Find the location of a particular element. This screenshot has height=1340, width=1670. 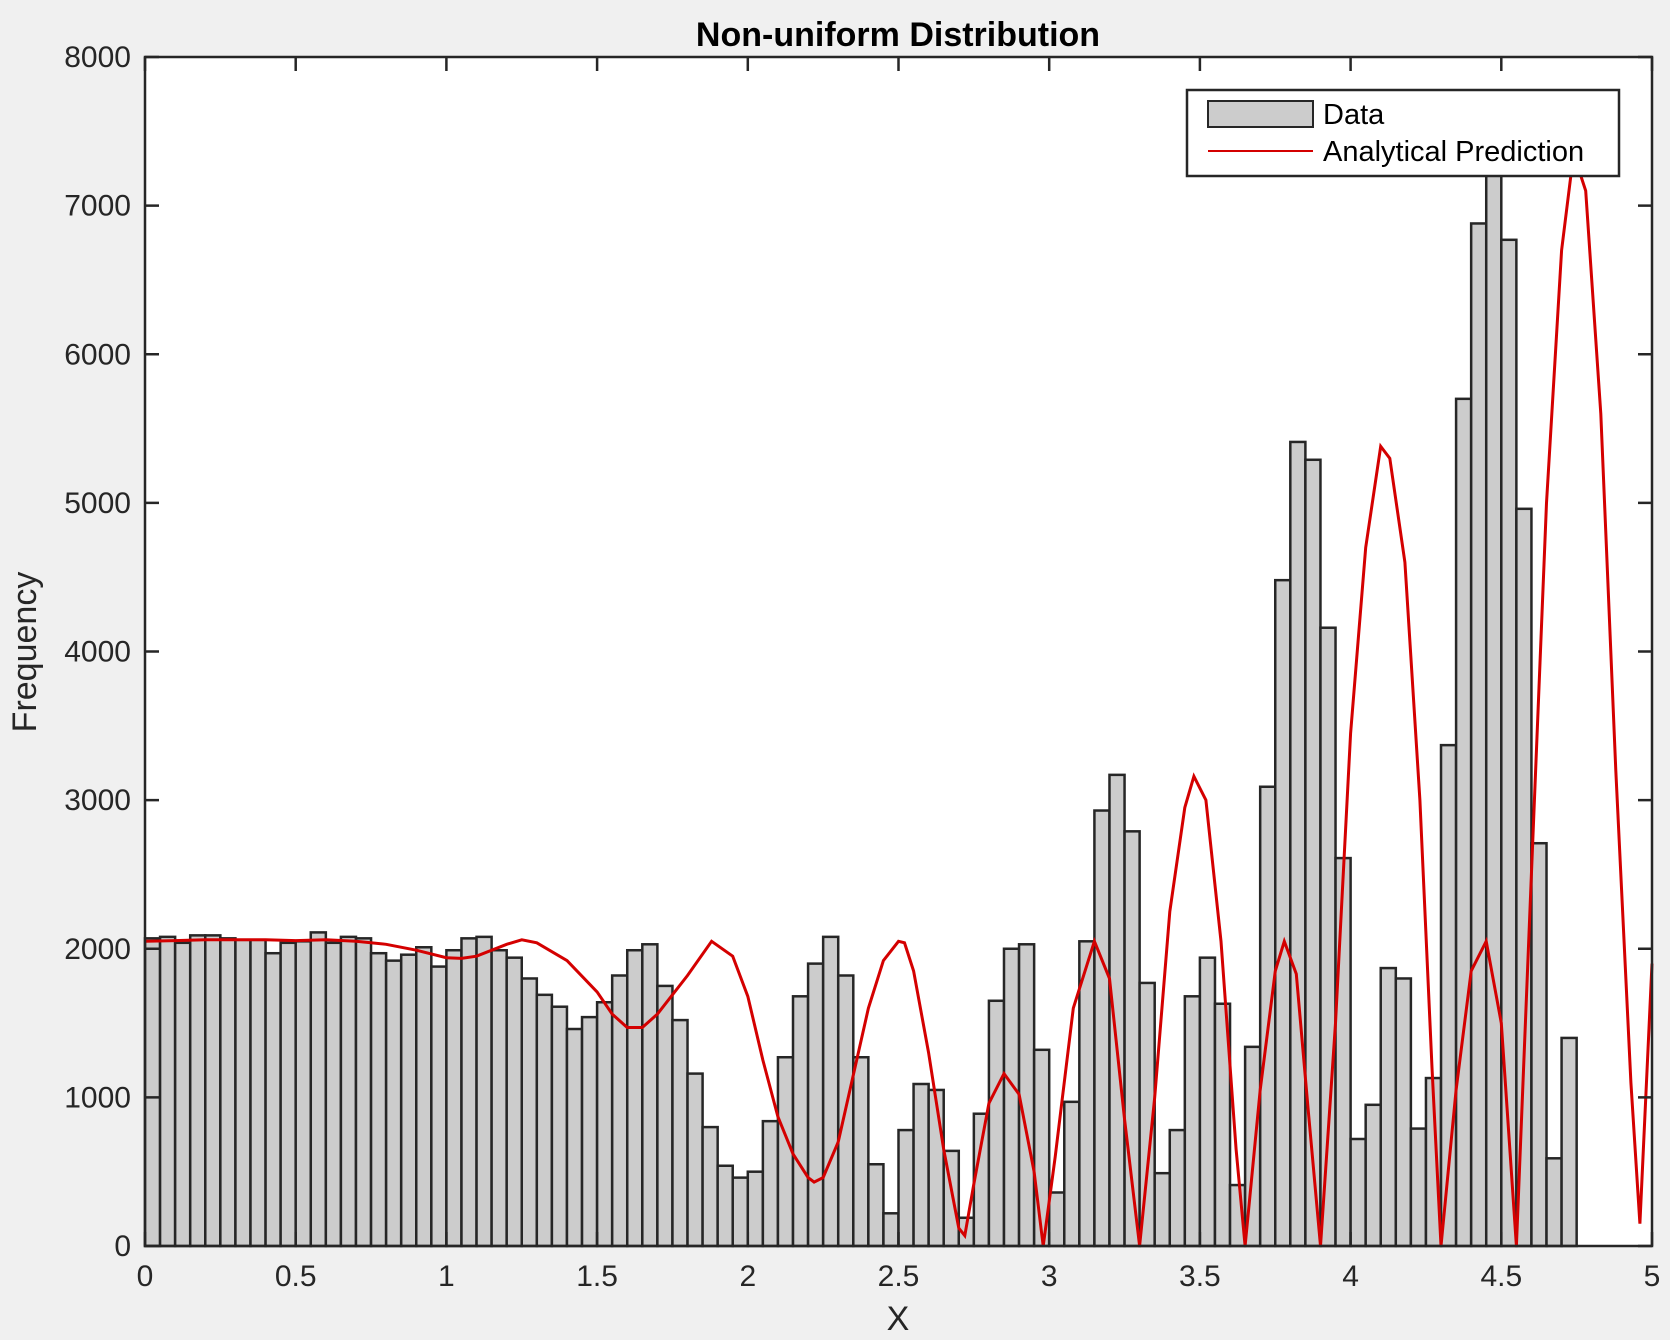

y-tick-label: 0 is located at coordinates (122, 1246).